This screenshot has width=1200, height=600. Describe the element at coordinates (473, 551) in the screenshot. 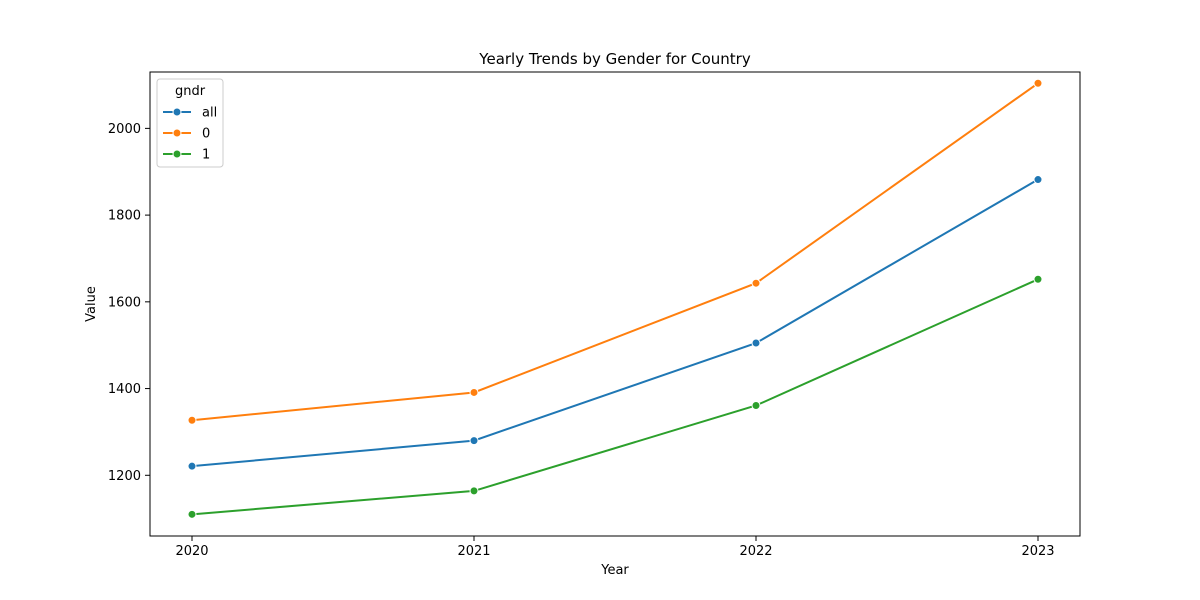

I see `x-tick-label: 2021` at that location.